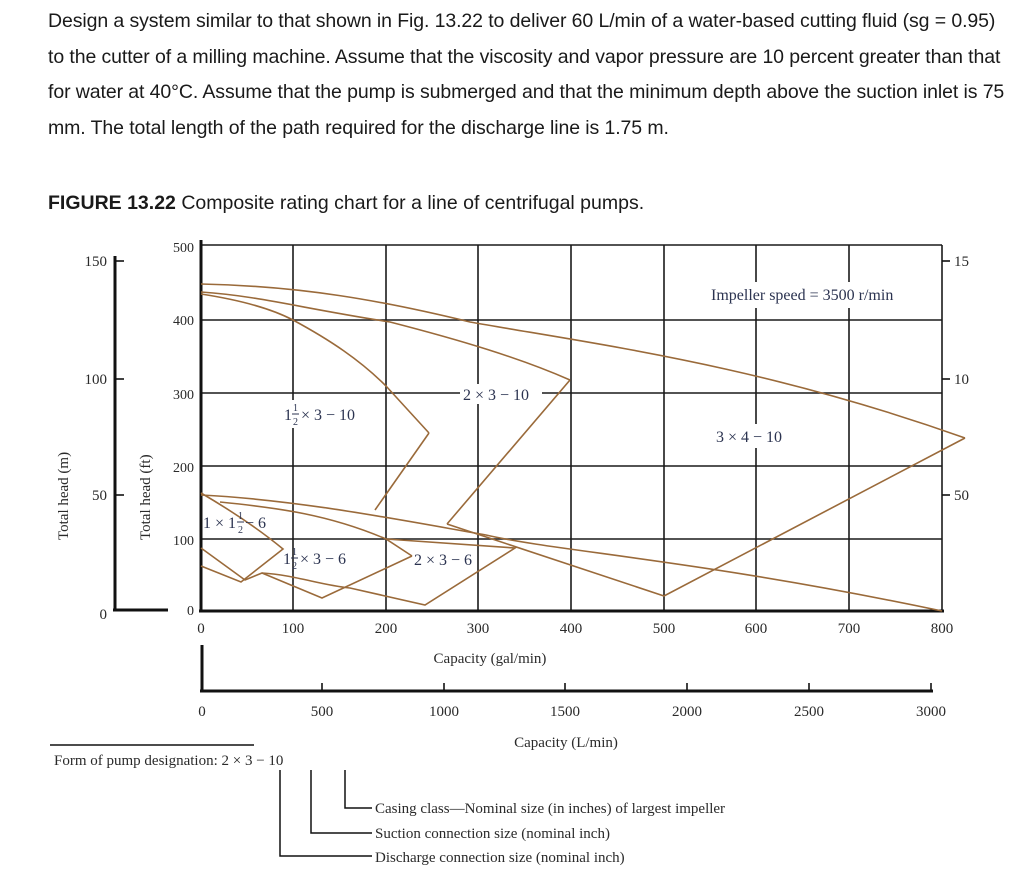  I want to click on curve-1.5x3-6-boundary, so click(306, 573).